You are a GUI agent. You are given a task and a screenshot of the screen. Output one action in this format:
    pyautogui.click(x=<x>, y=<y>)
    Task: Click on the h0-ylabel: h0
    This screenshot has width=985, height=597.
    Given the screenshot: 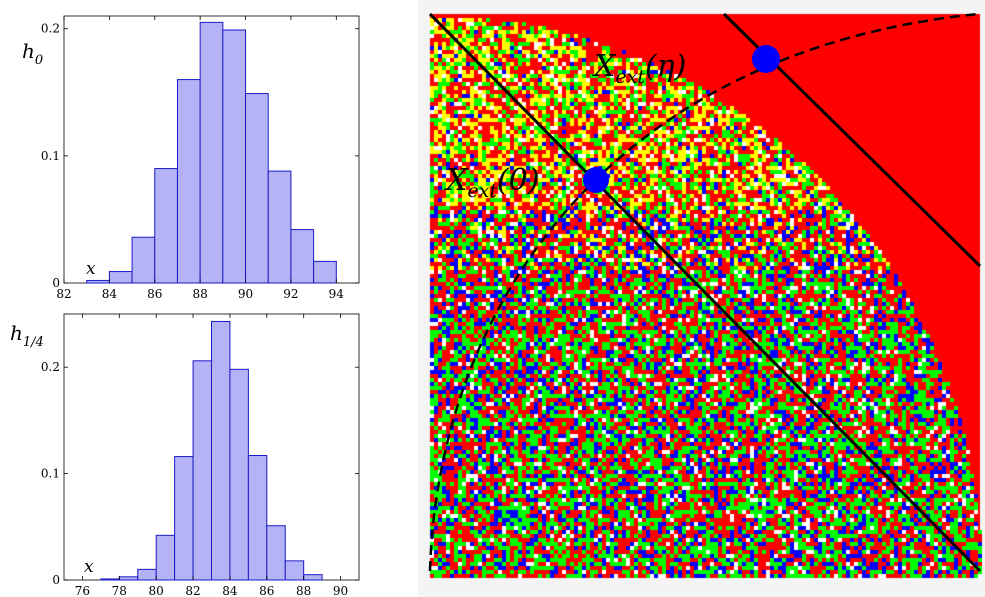 What is the action you would take?
    pyautogui.click(x=32, y=53)
    